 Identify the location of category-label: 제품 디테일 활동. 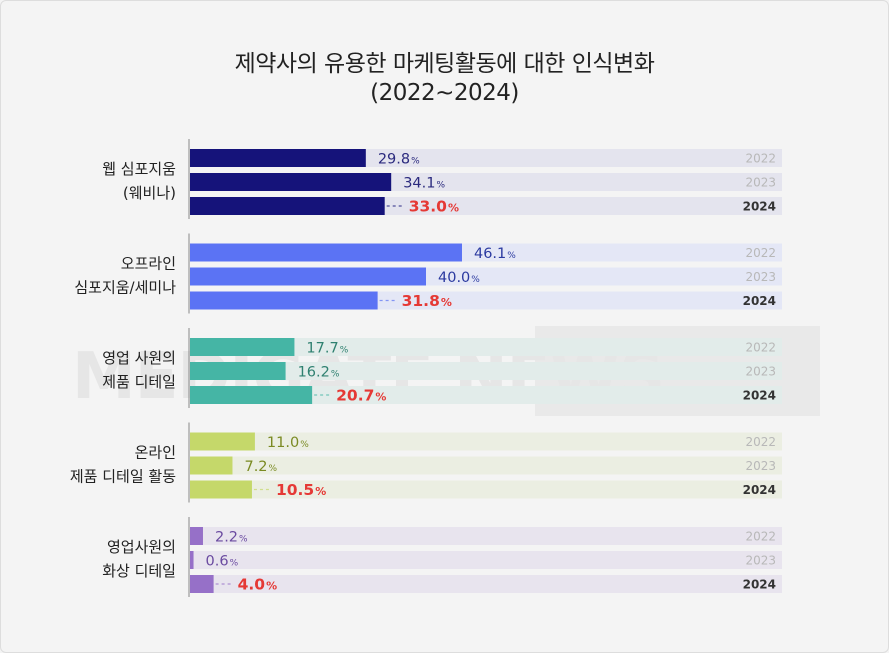
(123, 477).